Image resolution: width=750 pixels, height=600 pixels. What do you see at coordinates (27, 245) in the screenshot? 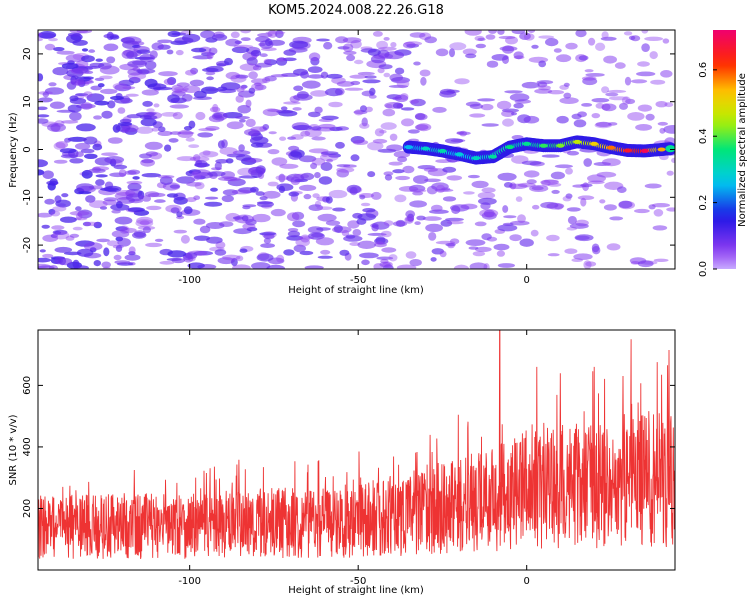
I see `y-tick-label: -20` at bounding box center [27, 245].